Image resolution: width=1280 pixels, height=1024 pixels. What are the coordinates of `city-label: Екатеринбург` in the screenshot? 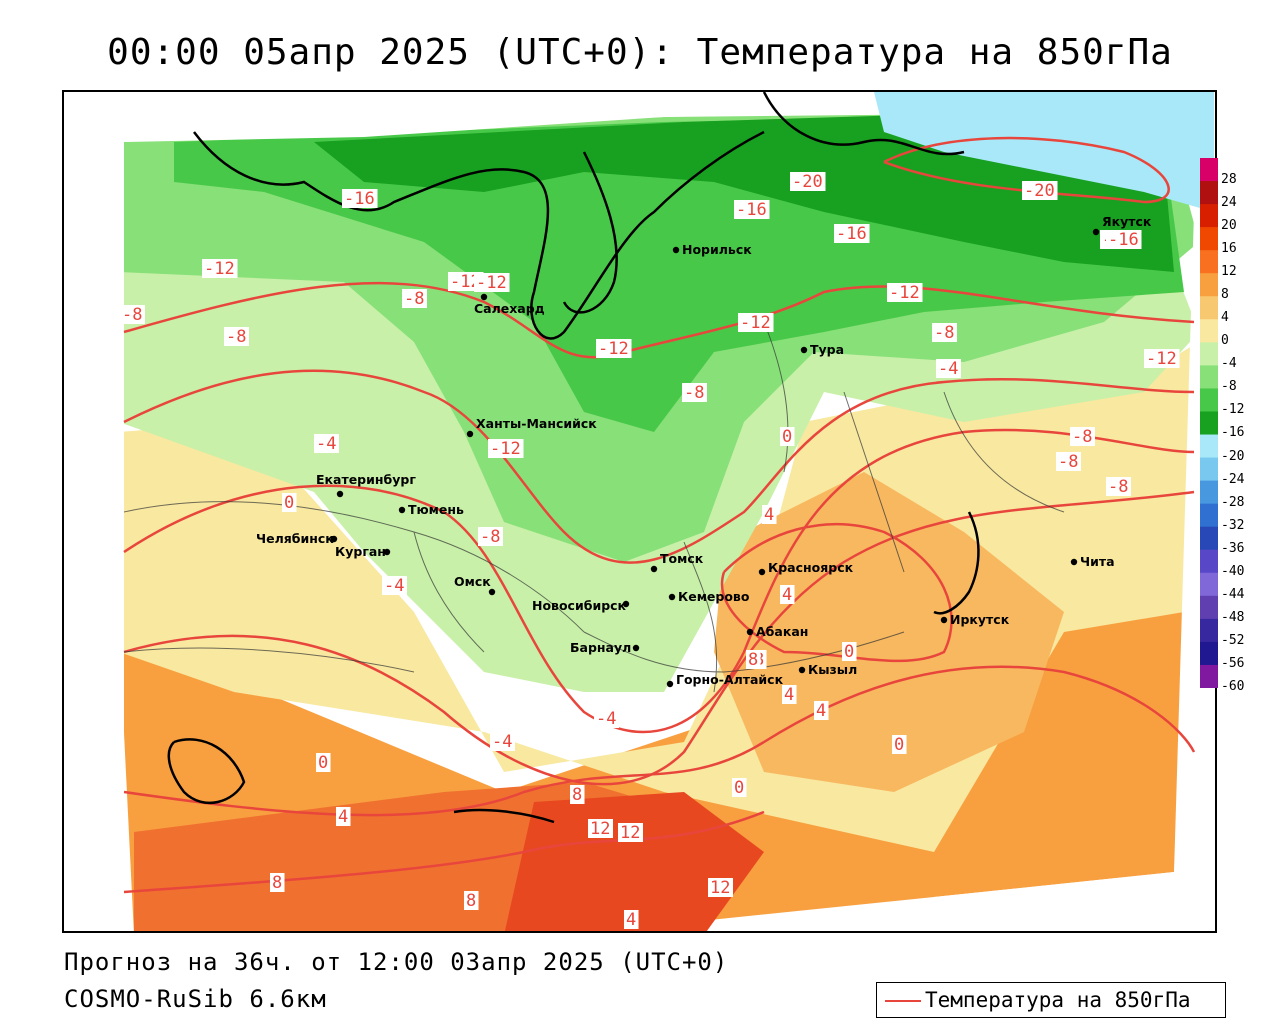 It's located at (366, 479).